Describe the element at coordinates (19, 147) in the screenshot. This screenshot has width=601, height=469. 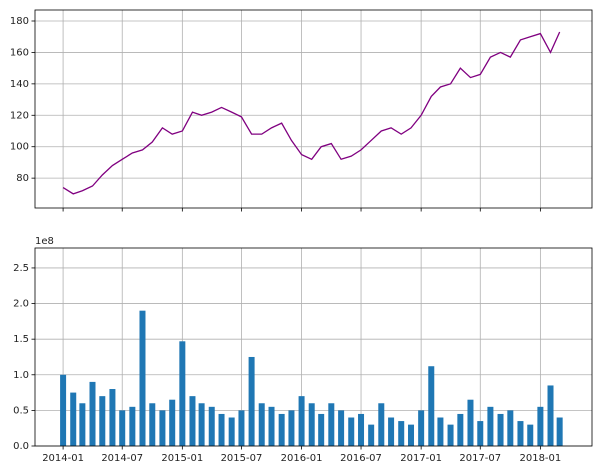
I see `y-tick-label: 100` at that location.